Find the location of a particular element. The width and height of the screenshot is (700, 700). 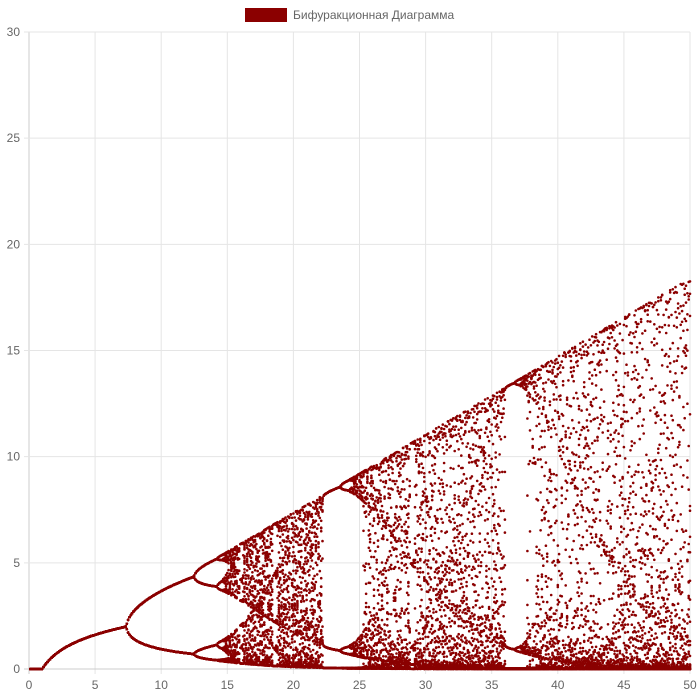

y-tick-label: 15 is located at coordinates (14, 351).